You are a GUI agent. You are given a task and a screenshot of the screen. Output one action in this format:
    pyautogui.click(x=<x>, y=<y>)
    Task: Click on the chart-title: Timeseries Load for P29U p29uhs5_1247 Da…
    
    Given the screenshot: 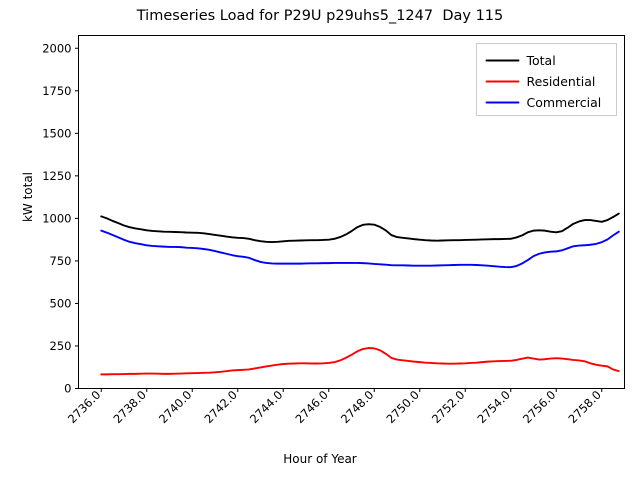 What is the action you would take?
    pyautogui.click(x=320, y=16)
    